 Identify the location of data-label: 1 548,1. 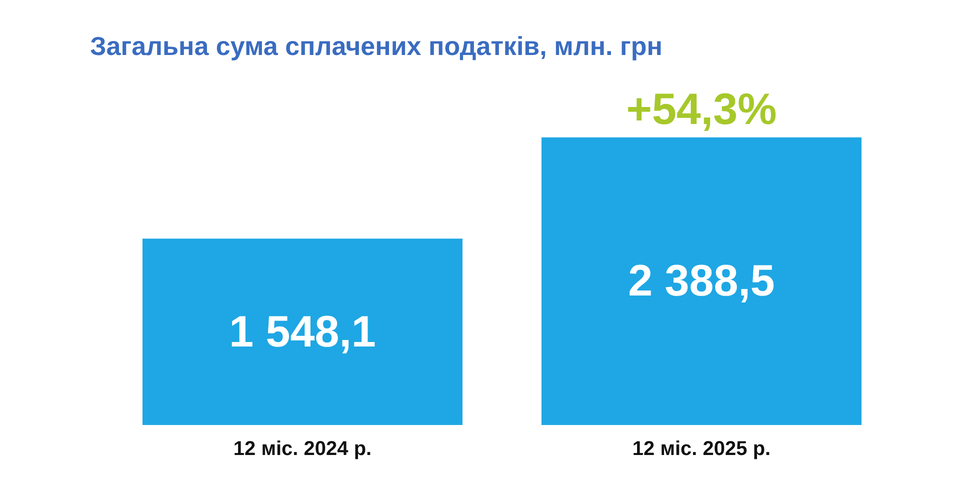
(302, 331).